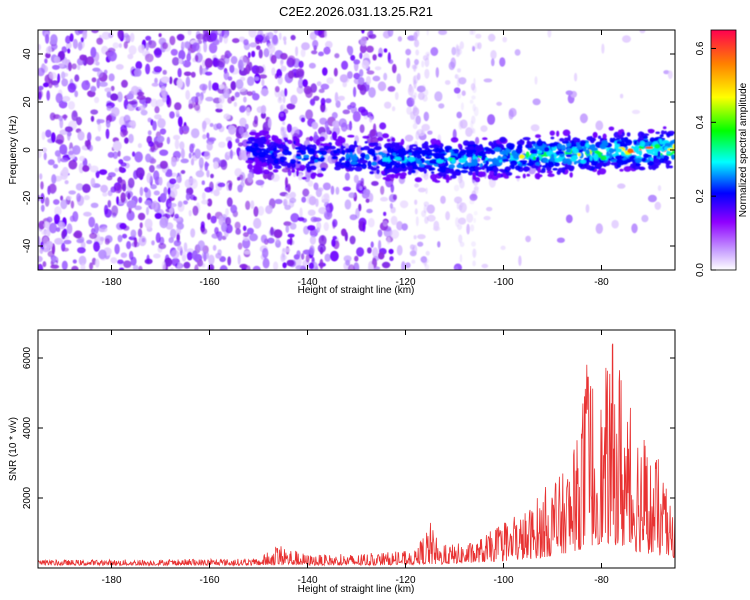  What do you see at coordinates (405, 580) in the screenshot?
I see `snr-x-tick-label: -120` at bounding box center [405, 580].